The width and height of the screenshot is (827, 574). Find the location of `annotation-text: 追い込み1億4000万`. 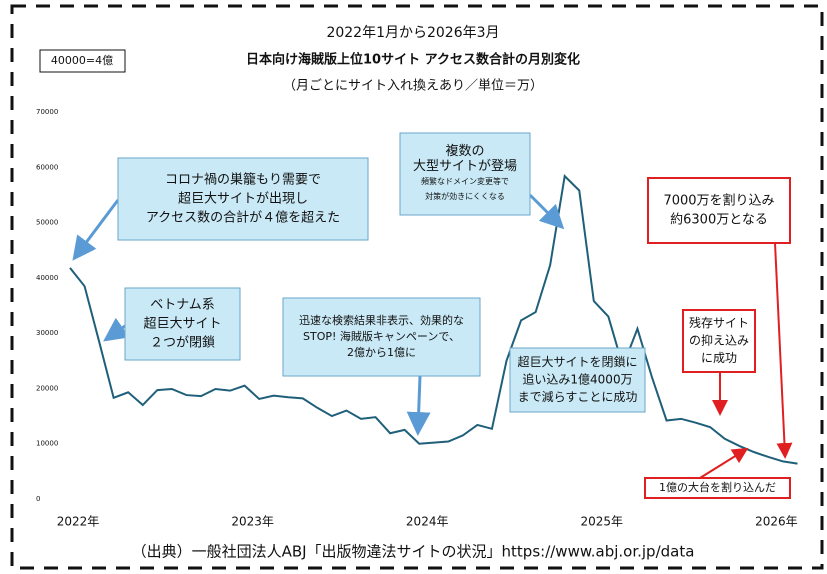

annotation-text: 追い込み1億4000万 is located at coordinates (577, 379).